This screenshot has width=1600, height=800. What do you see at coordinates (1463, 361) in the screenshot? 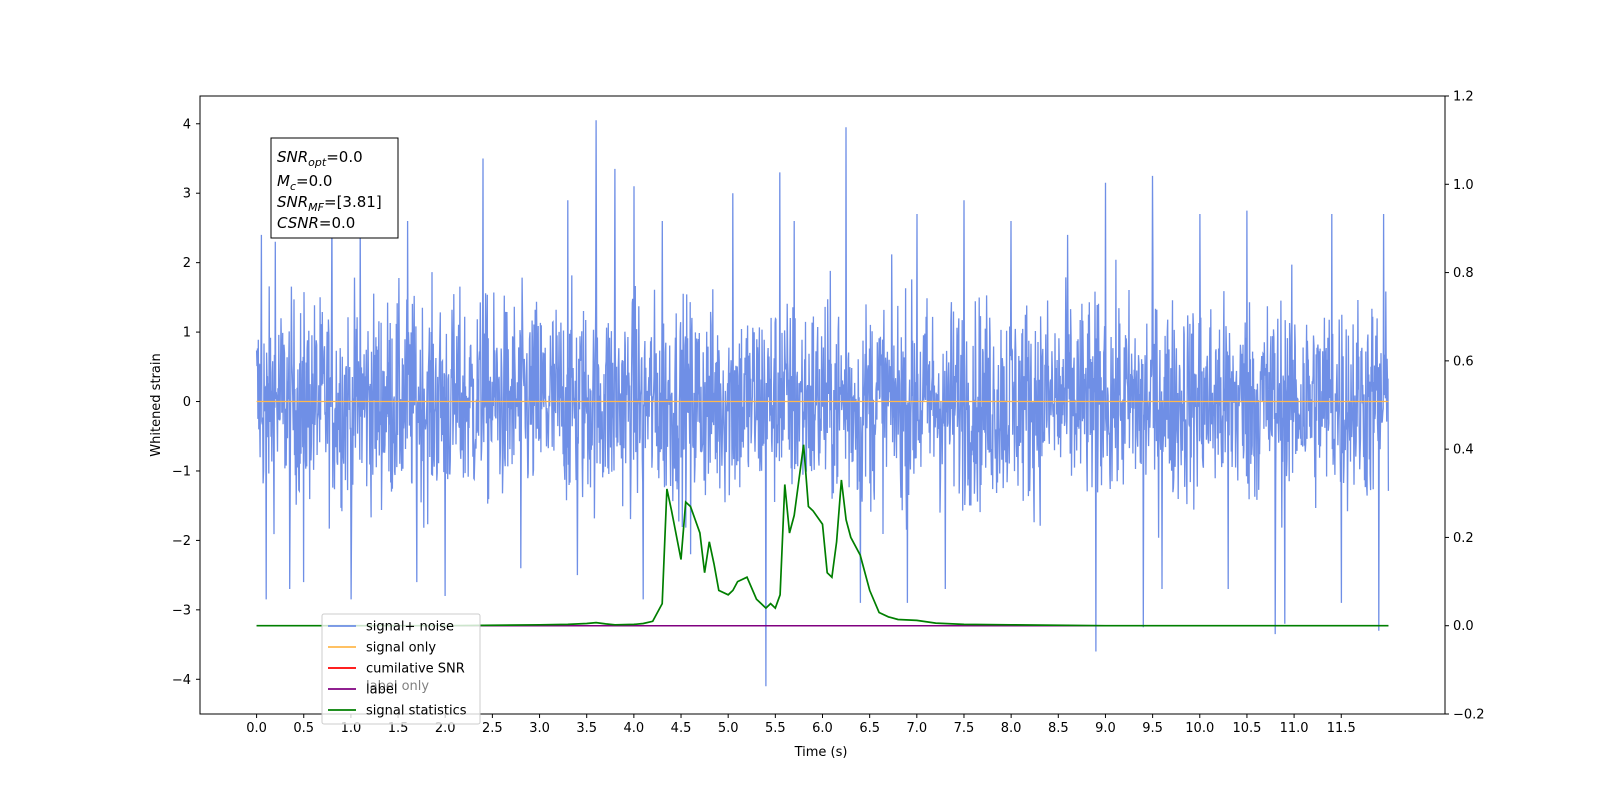
I see `y2-tick-label: 0.6` at bounding box center [1463, 361].